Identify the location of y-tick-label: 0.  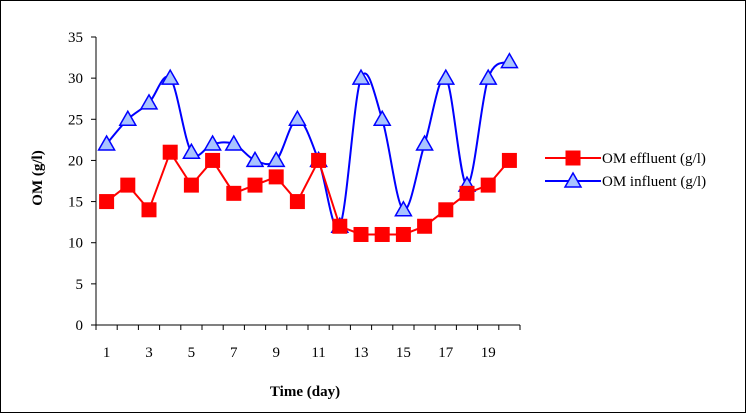
(80, 326).